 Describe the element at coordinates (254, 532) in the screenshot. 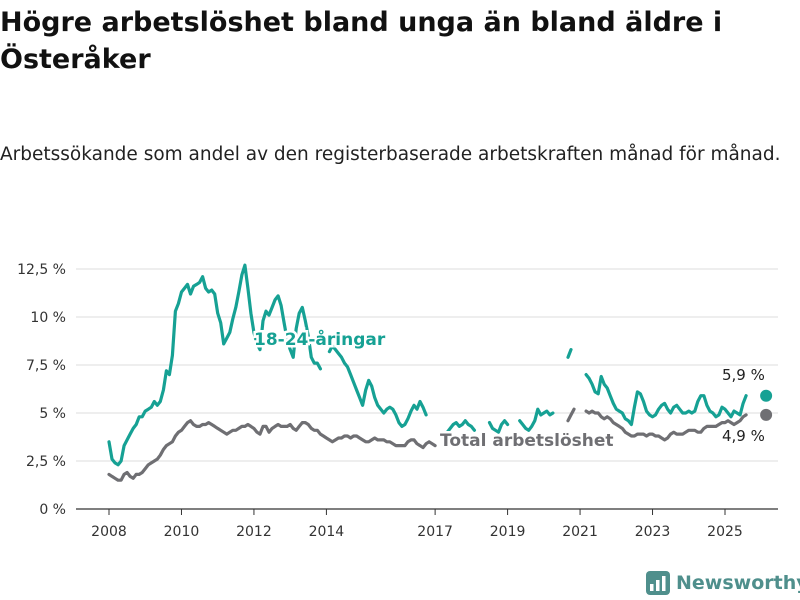

I see `x-tick-label: 2012` at that location.